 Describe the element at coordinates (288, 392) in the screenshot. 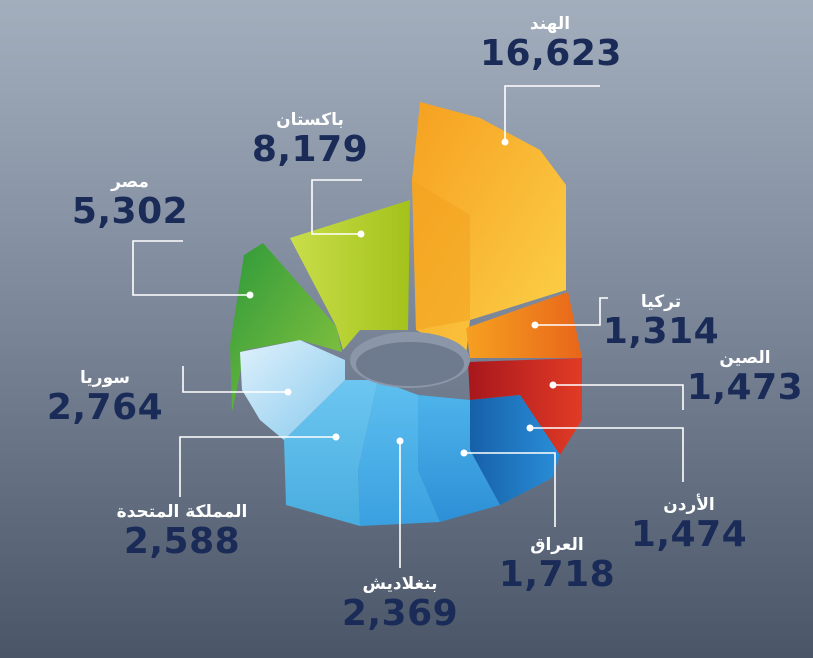

I see `dot-syria` at that location.